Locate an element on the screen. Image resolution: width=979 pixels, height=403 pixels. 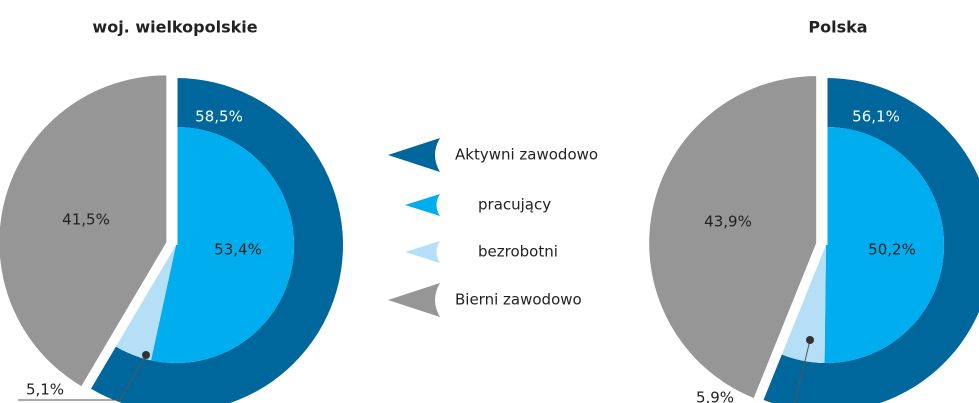
value-label: 58,5% is located at coordinates (219, 117).